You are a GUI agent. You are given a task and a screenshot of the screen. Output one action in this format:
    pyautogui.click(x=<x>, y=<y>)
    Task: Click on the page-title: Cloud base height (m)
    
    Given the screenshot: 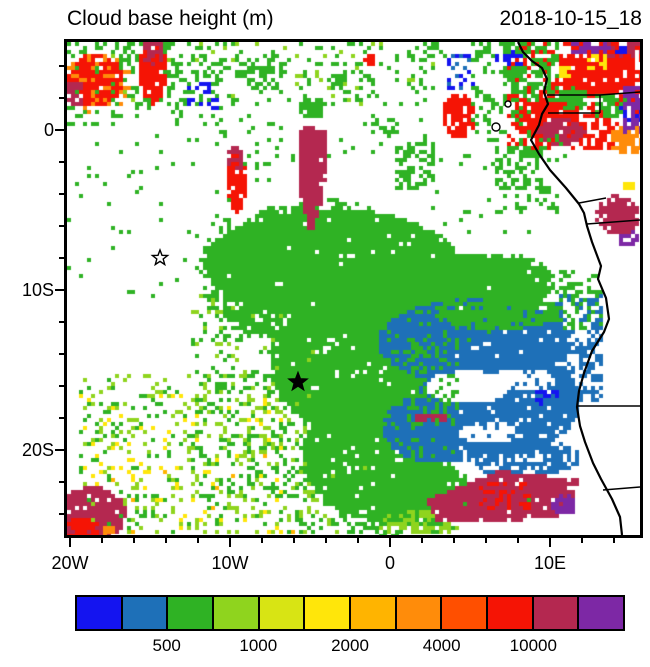 What is the action you would take?
    pyautogui.click(x=170, y=18)
    